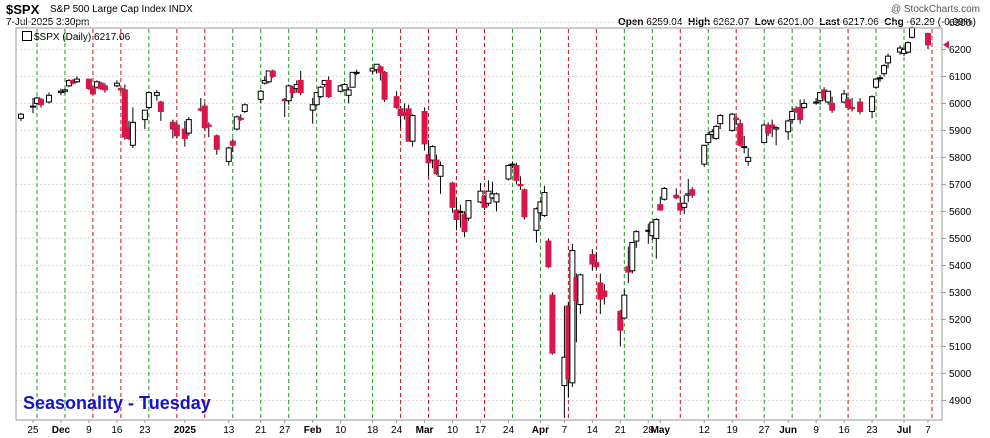 This screenshot has width=990, height=438. What do you see at coordinates (788, 430) in the screenshot?
I see `x-tick-label: Jun` at bounding box center [788, 430].